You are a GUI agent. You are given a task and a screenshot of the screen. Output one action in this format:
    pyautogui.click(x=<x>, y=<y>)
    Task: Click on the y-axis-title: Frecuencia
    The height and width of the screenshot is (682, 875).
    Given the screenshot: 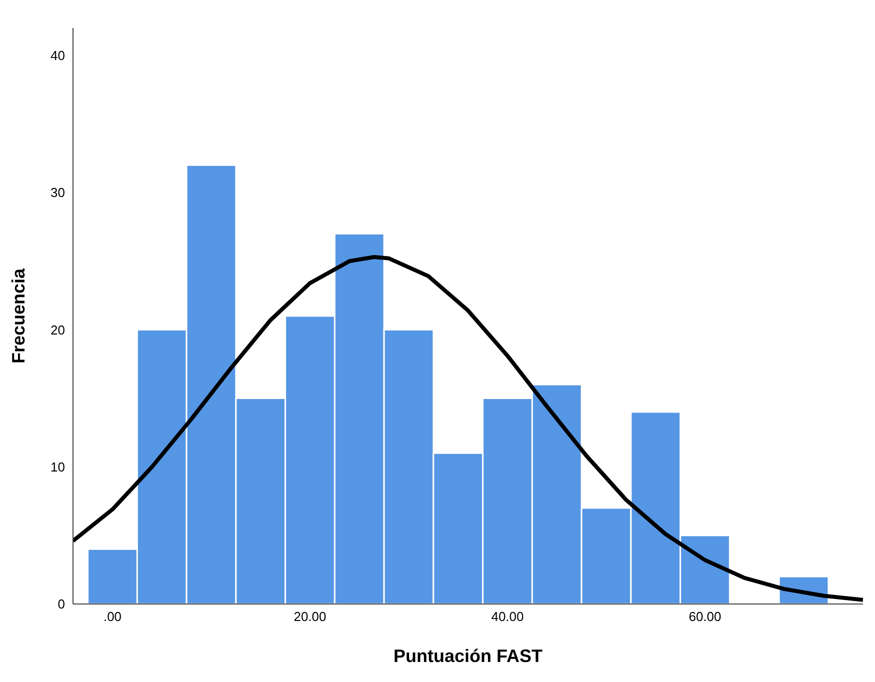 What is the action you would take?
    pyautogui.click(x=18, y=315)
    